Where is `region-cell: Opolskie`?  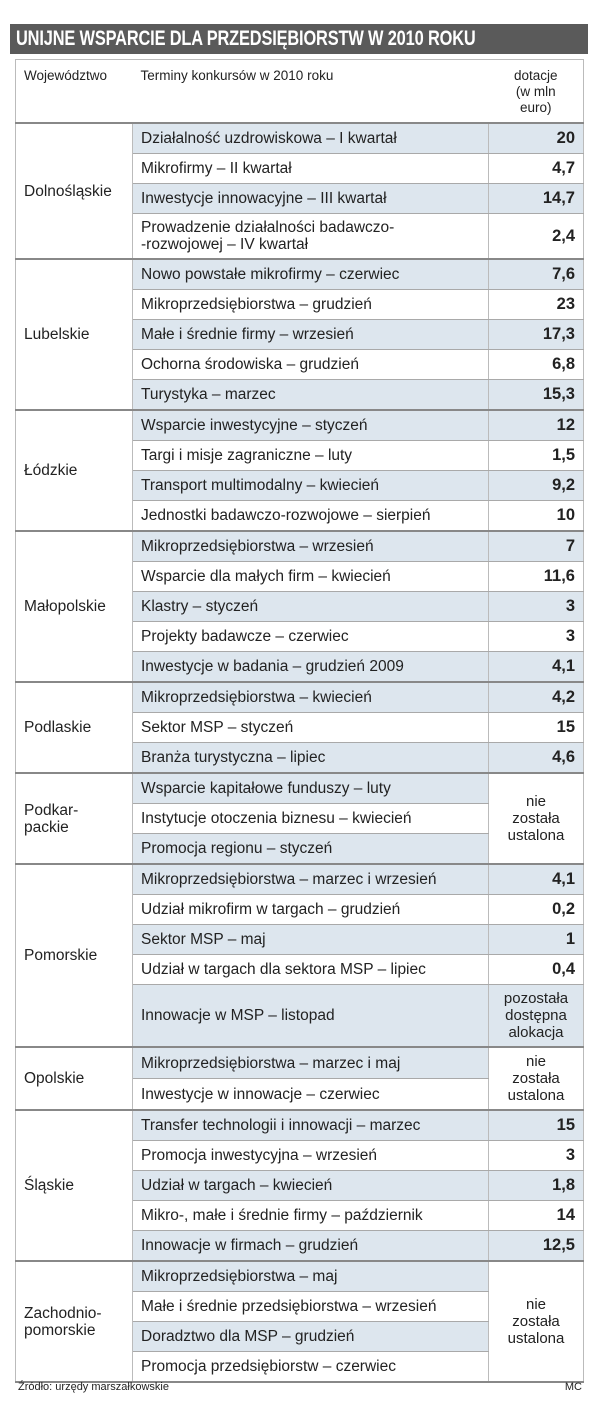 region-cell: Opolskie is located at coordinates (74, 1079).